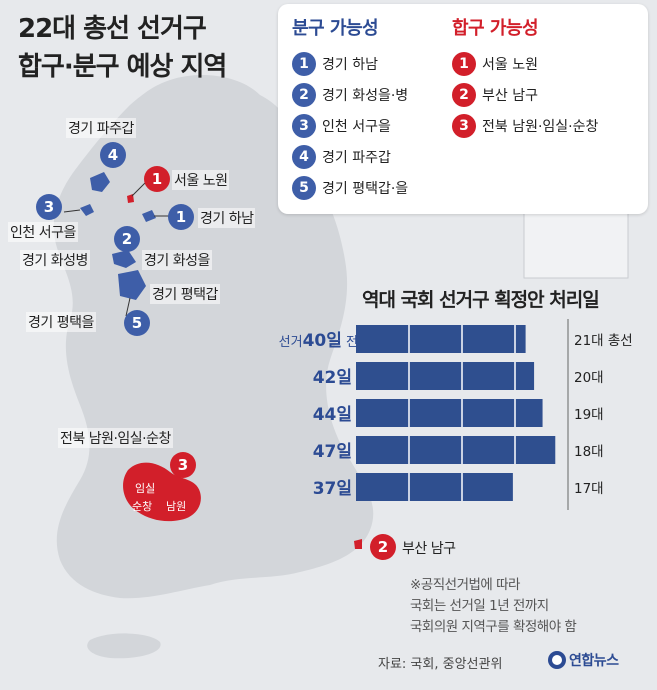  I want to click on merge-legend-item: 1 서울 노원, so click(525, 63).